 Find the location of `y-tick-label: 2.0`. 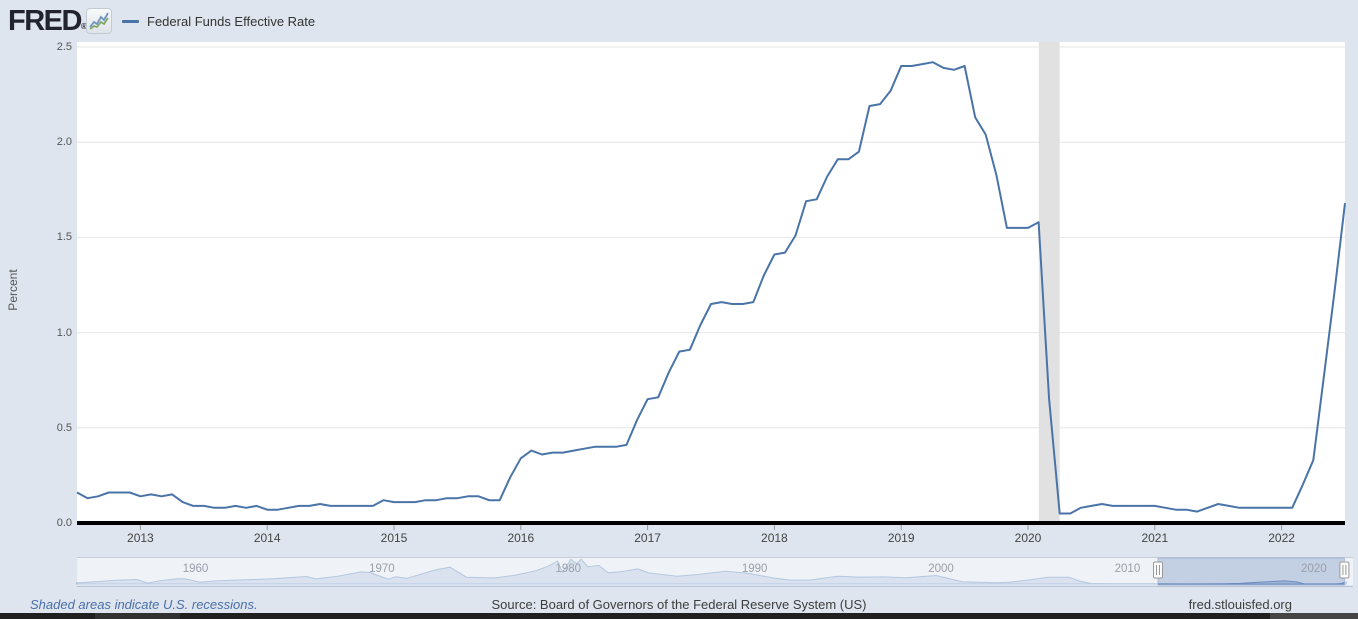

y-tick-label: 2.0 is located at coordinates (64, 142).